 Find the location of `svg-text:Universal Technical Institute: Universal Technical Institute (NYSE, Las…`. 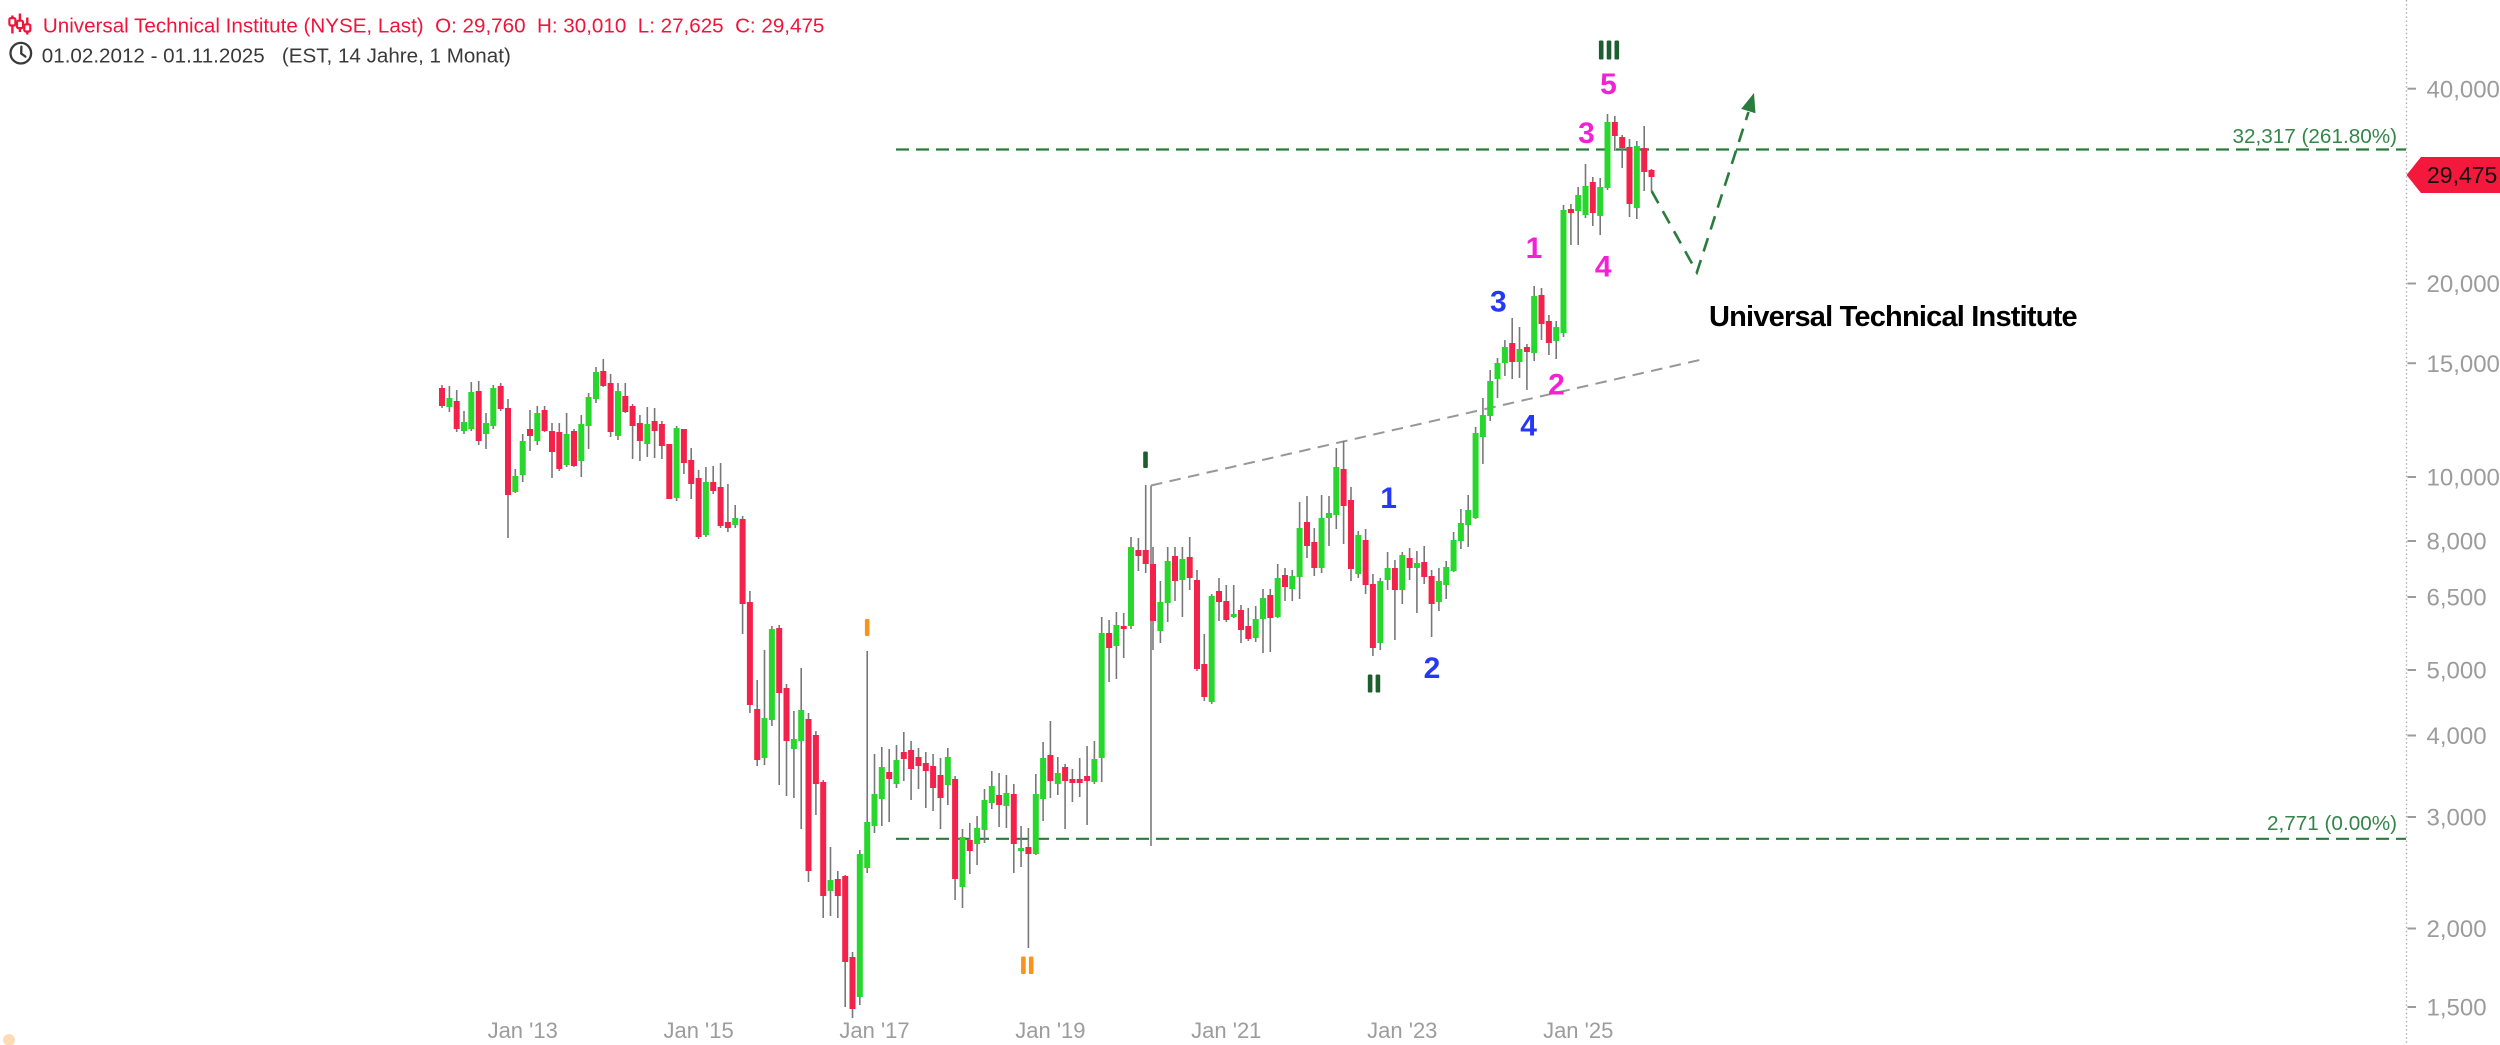

svg-text:Universal Technical Institute: Universal Technical Institute (NYSE, Las… is located at coordinates (433, 25).